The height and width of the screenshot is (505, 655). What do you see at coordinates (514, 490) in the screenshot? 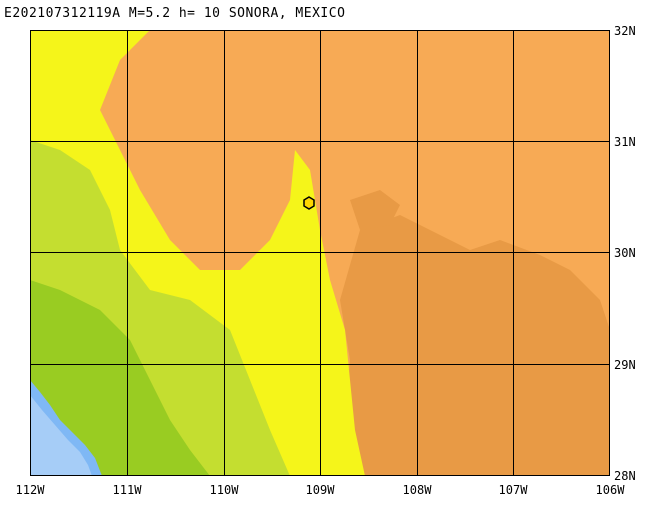
I see `lon-label: 107W` at bounding box center [514, 490].